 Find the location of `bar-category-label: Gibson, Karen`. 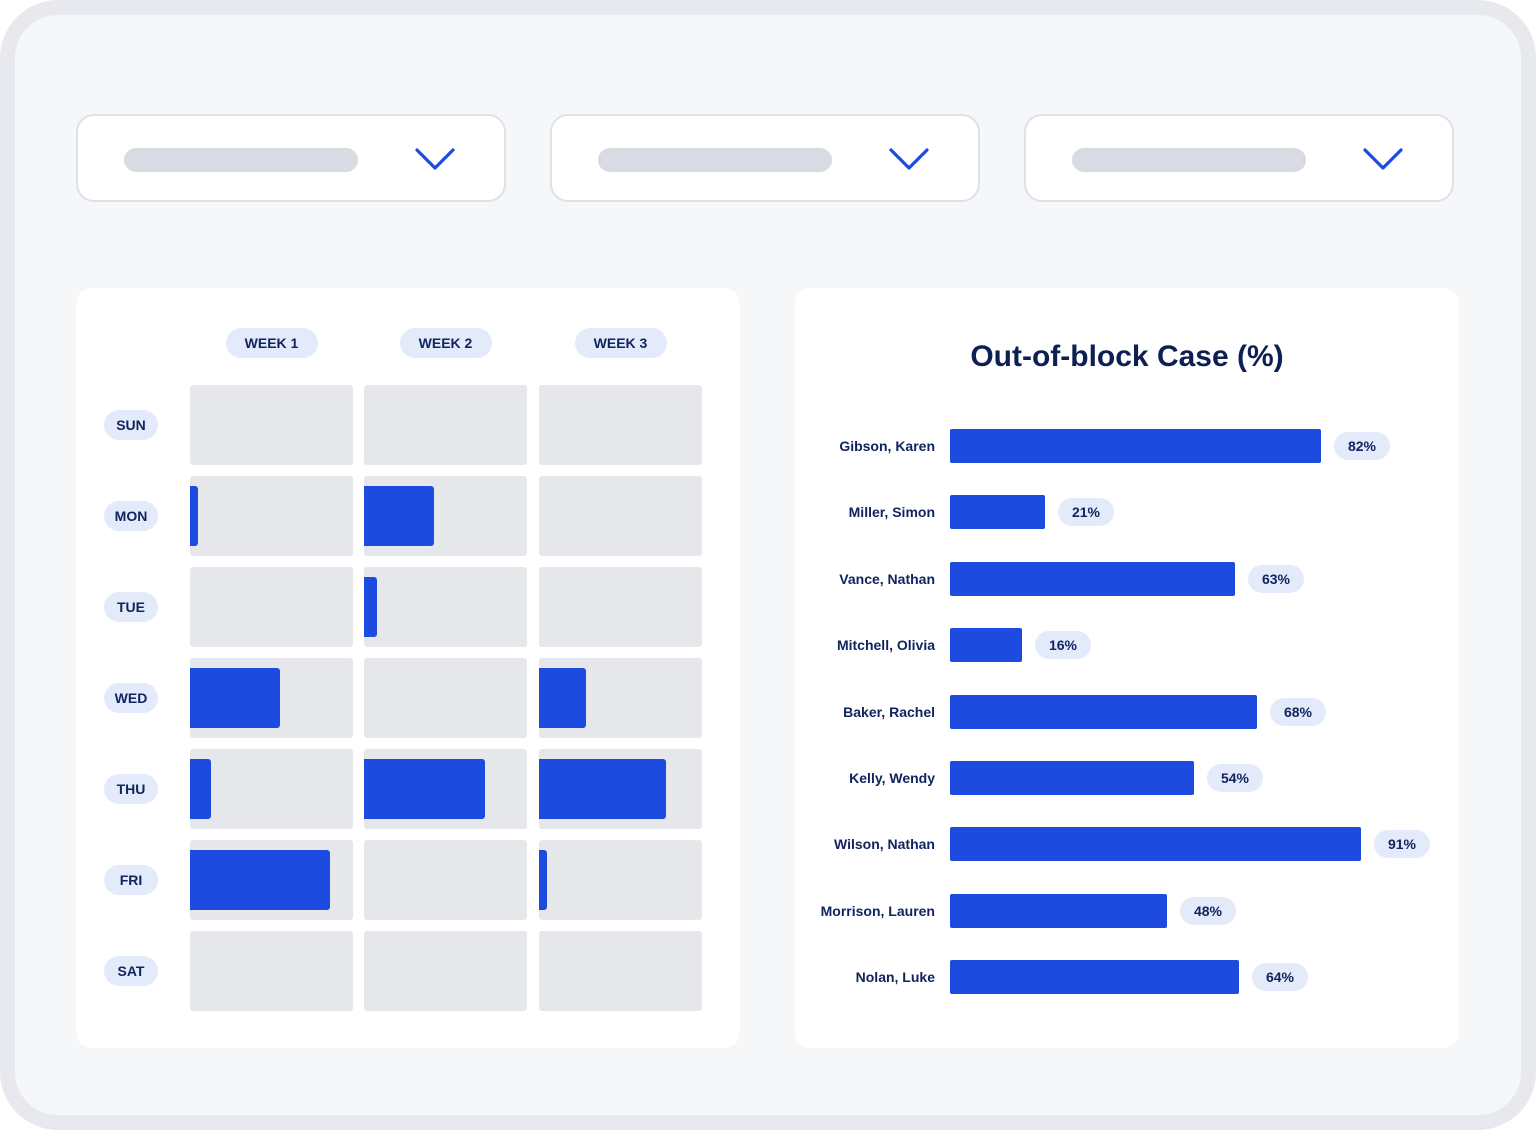

bar-category-label: Gibson, Karen is located at coordinates (887, 446).